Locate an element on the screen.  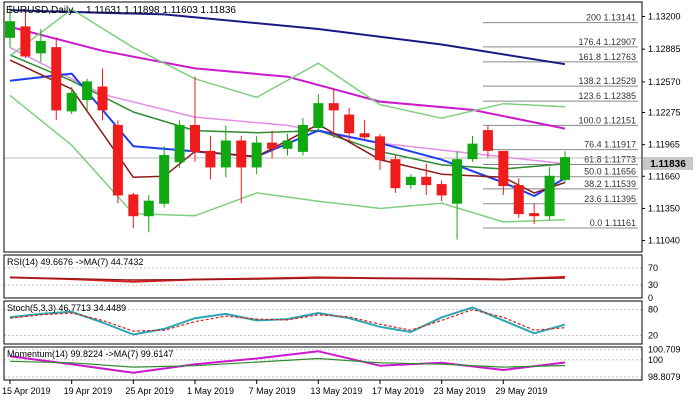
moving-average-line is located at coordinates (287, 37).